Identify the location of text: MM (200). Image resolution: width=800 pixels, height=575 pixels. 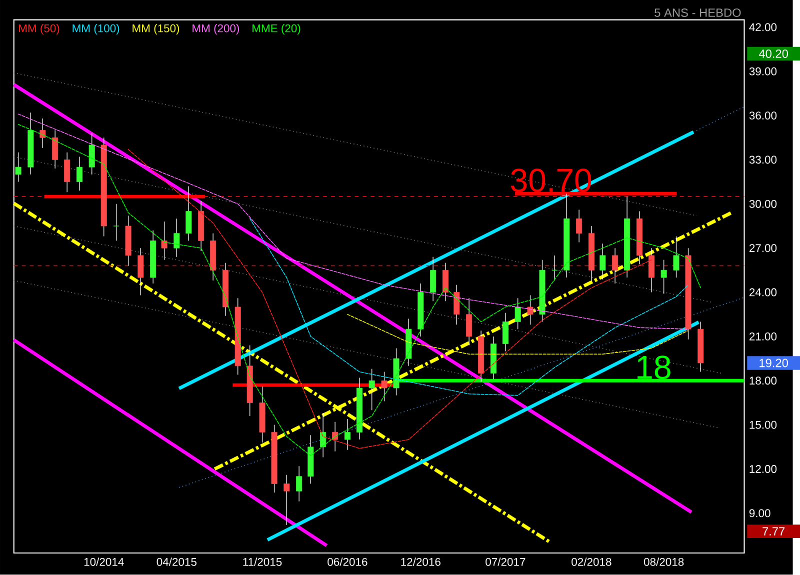
(216, 29).